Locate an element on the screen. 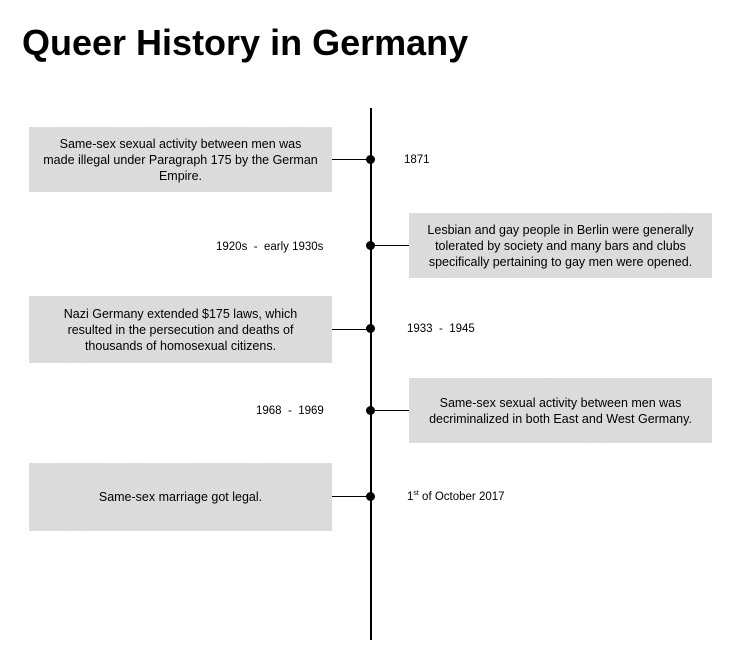  event-text: Same-sex marriage got legal. is located at coordinates (180, 497).